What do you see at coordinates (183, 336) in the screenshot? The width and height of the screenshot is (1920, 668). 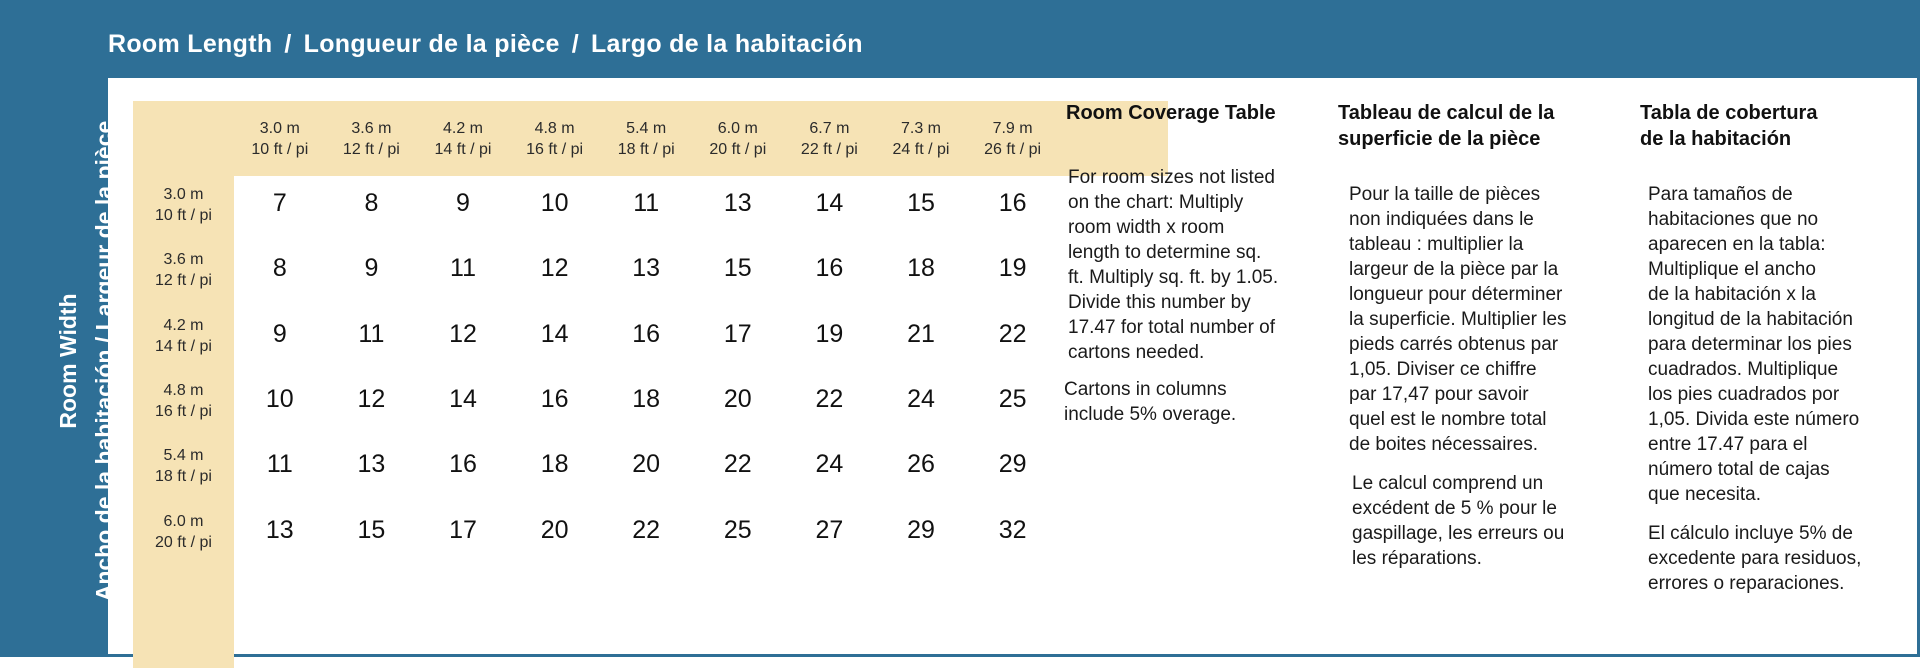 I see `row-header: 4.2 m 14 ft / pi` at bounding box center [183, 336].